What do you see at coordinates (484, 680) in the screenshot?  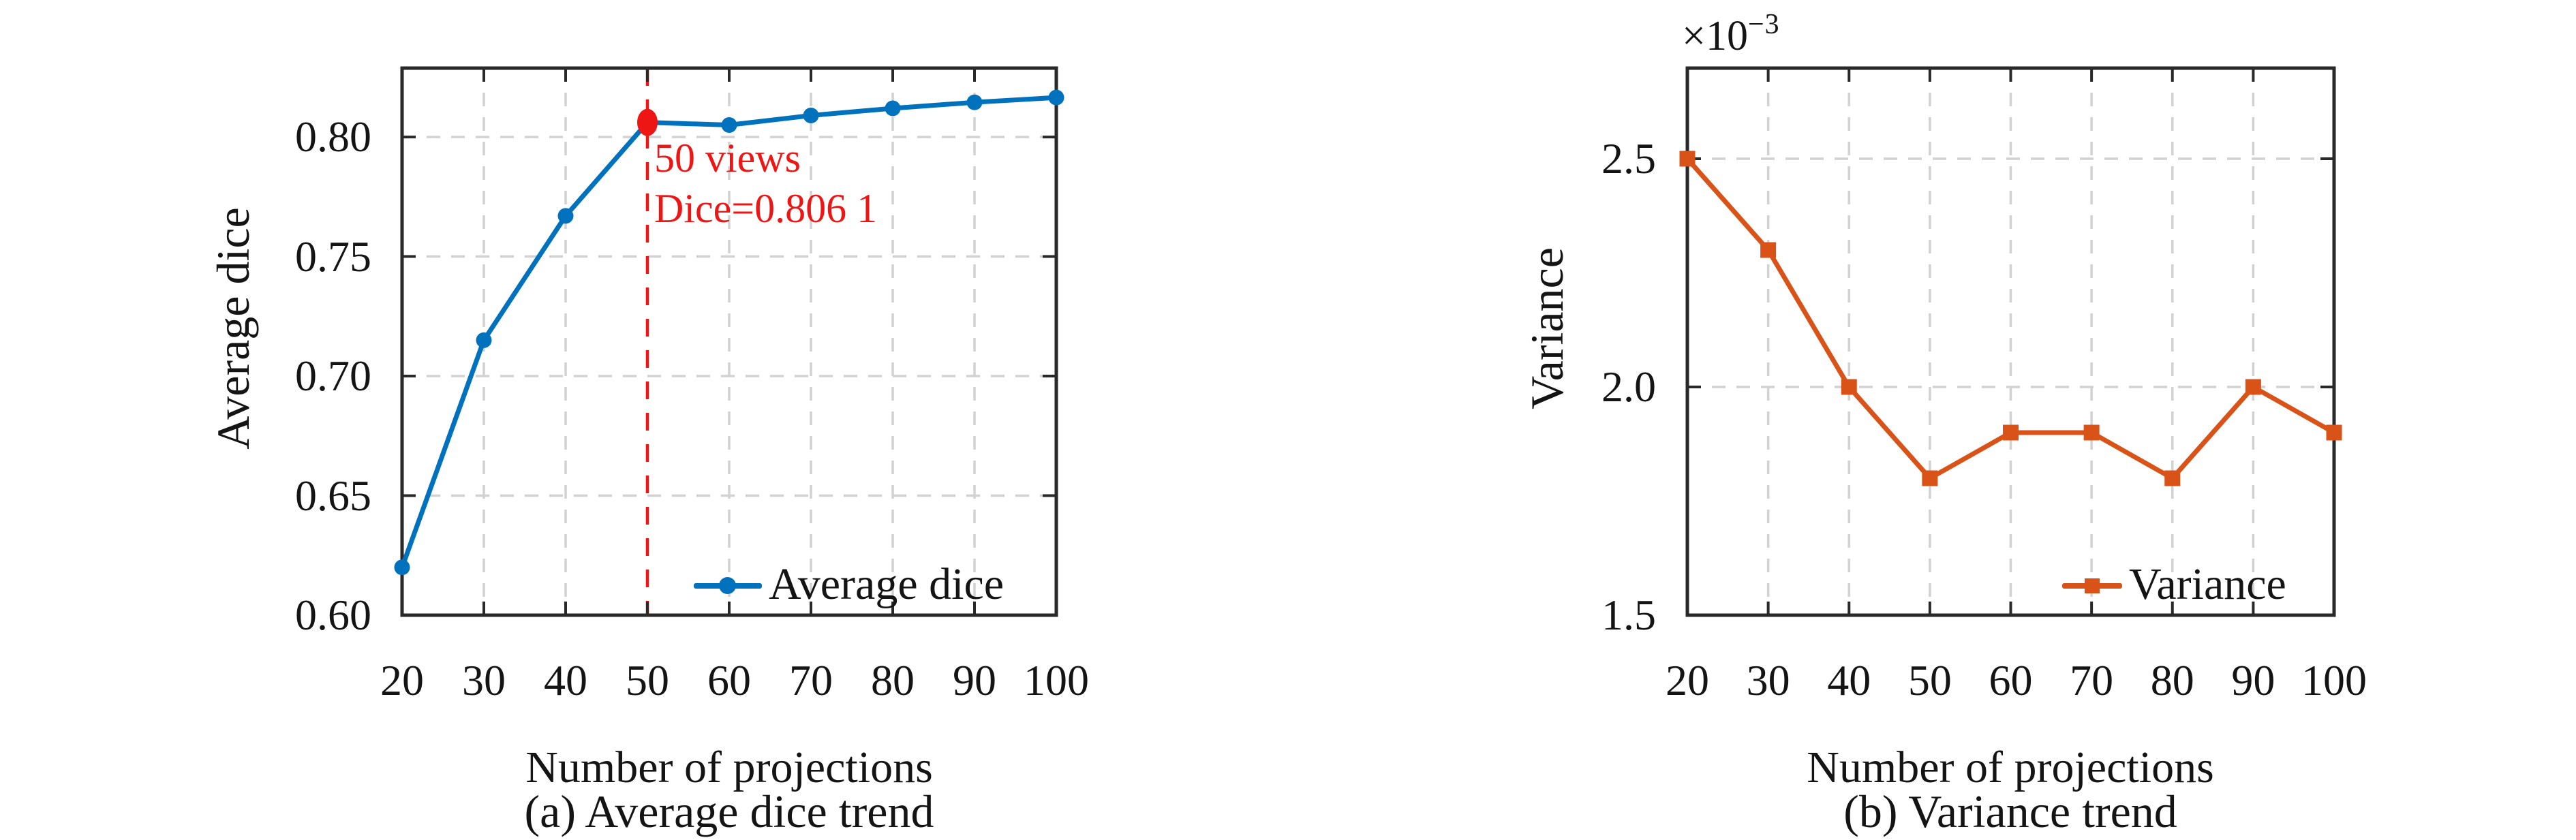 I see `x-tick-label-a: 30` at bounding box center [484, 680].